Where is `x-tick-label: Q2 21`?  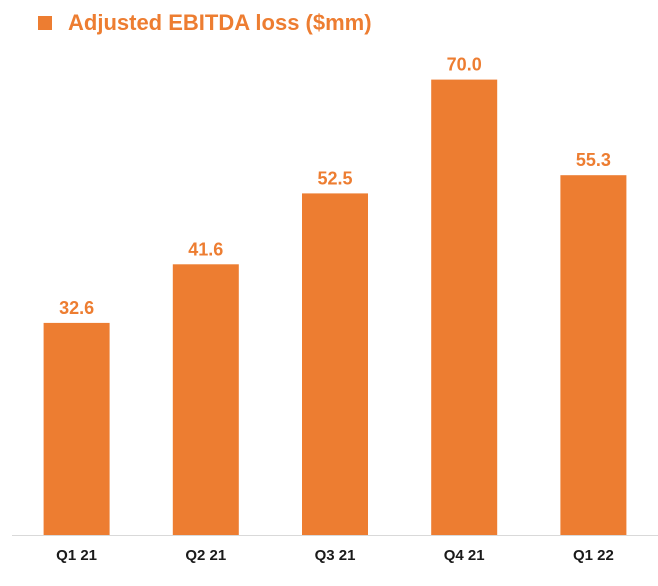 x-tick-label: Q2 21 is located at coordinates (205, 555).